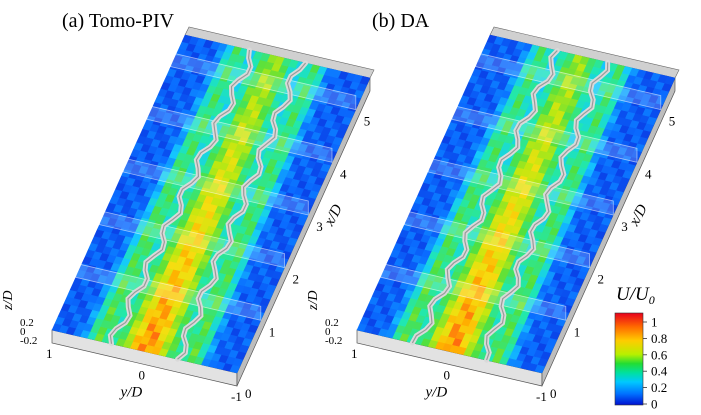  Describe the element at coordinates (401, 21) in the screenshot. I see `panel-b-title: (b) DA` at that location.